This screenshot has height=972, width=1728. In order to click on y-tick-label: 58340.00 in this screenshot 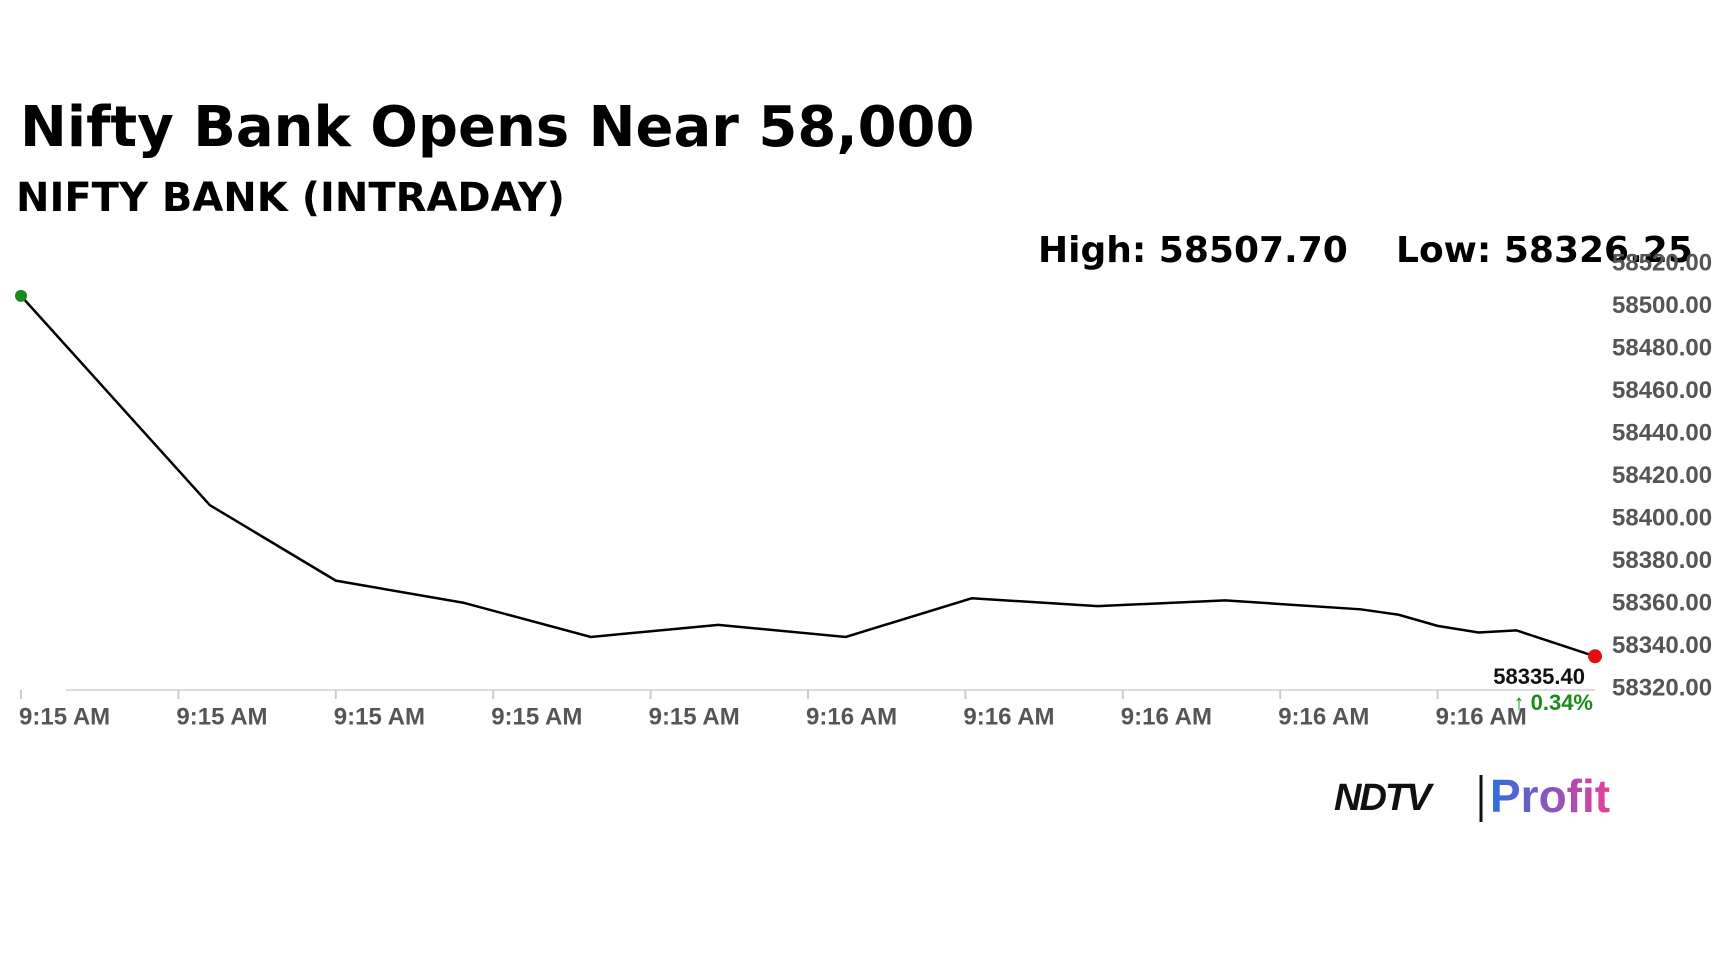, I will do `click(1662, 645)`.